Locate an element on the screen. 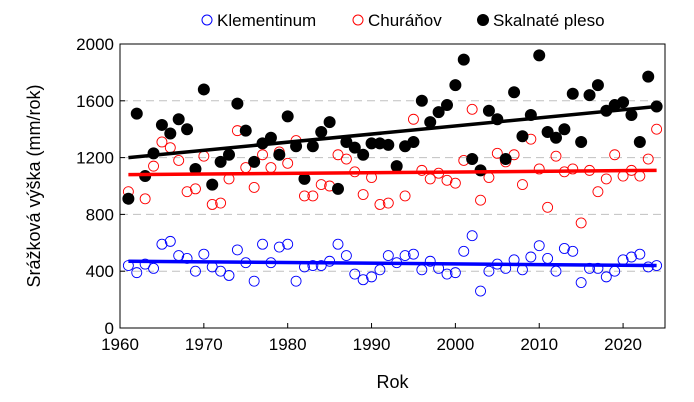 Image resolution: width=694 pixels, height=402 pixels. skalnate-pleso-trend-line is located at coordinates (392, 132).